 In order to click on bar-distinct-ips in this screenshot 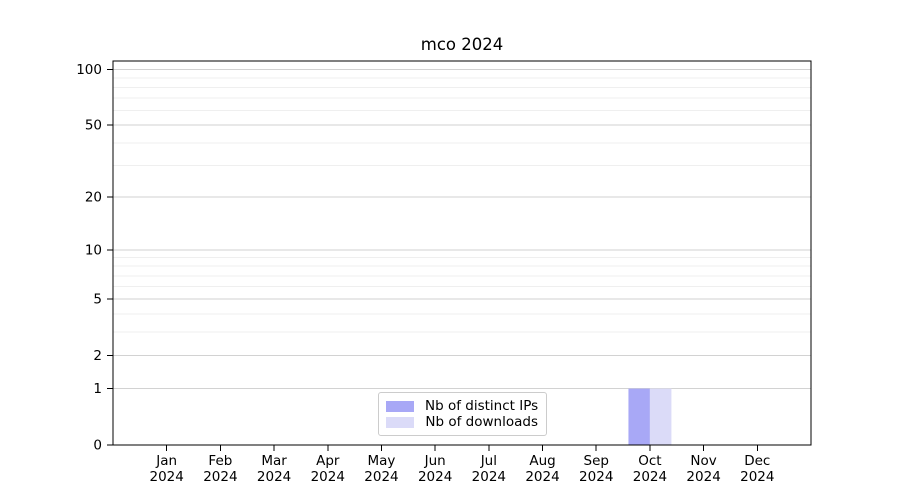, I will do `click(639, 416)`.